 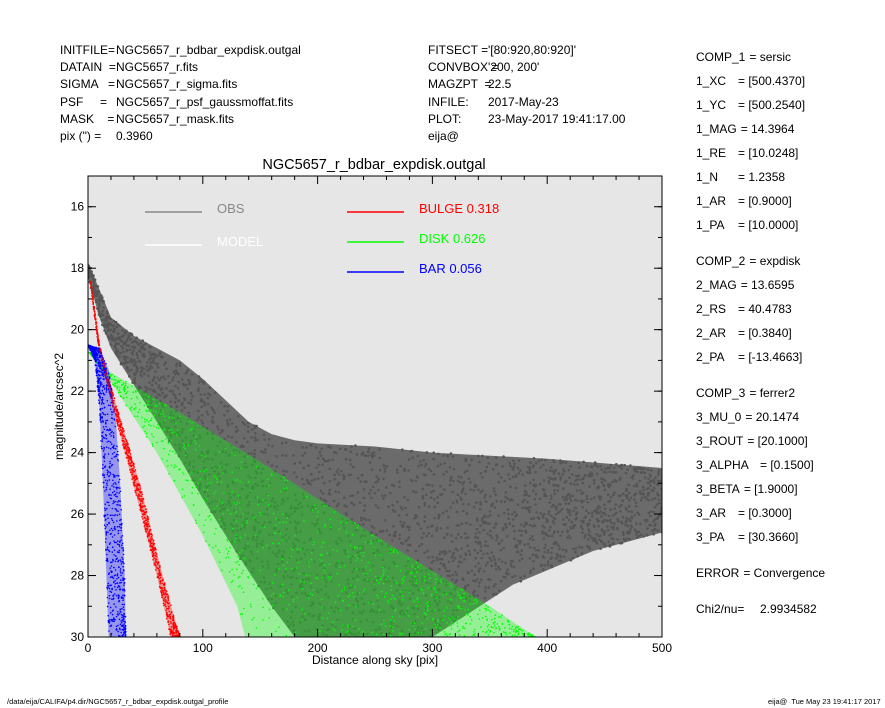 What do you see at coordinates (177, 84) in the screenshot?
I see `header-left-value: NGC5657_r_sigma.fits` at bounding box center [177, 84].